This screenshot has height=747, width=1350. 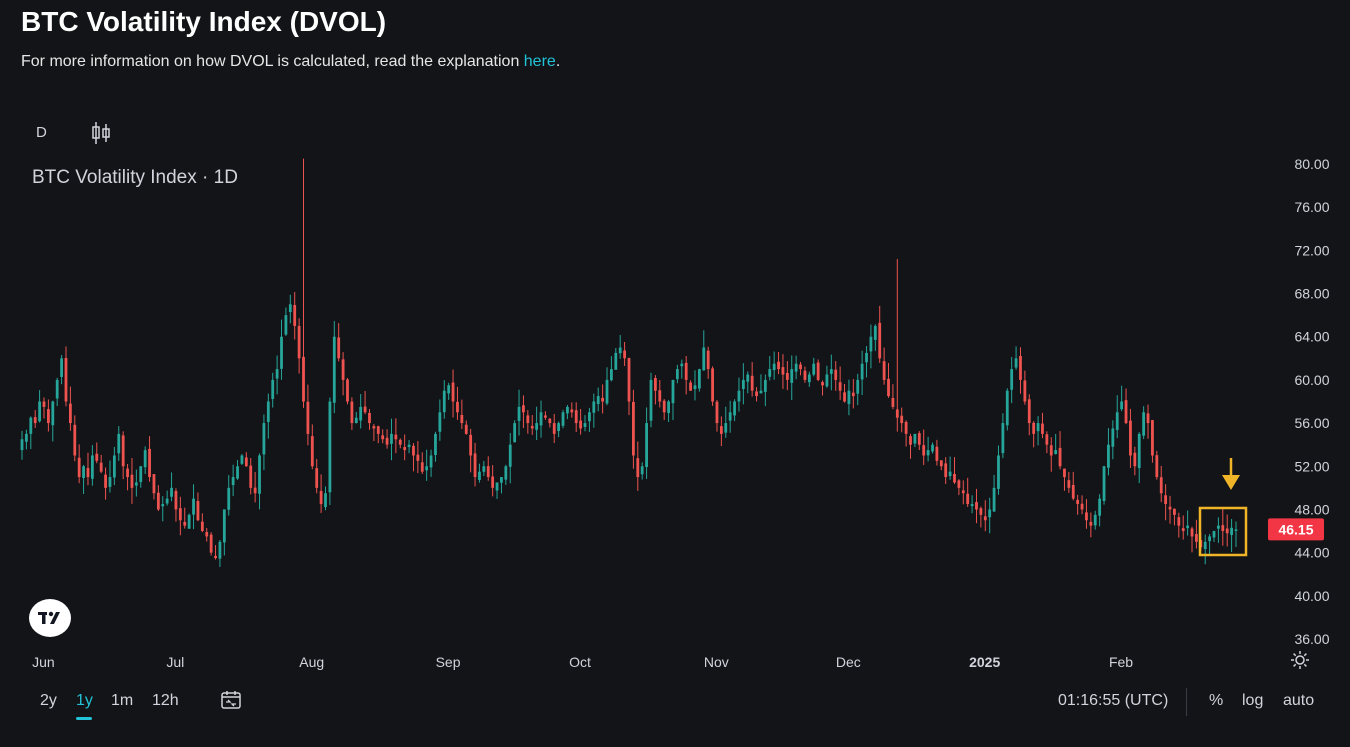 I want to click on percent-scale-button: %, so click(x=1216, y=700).